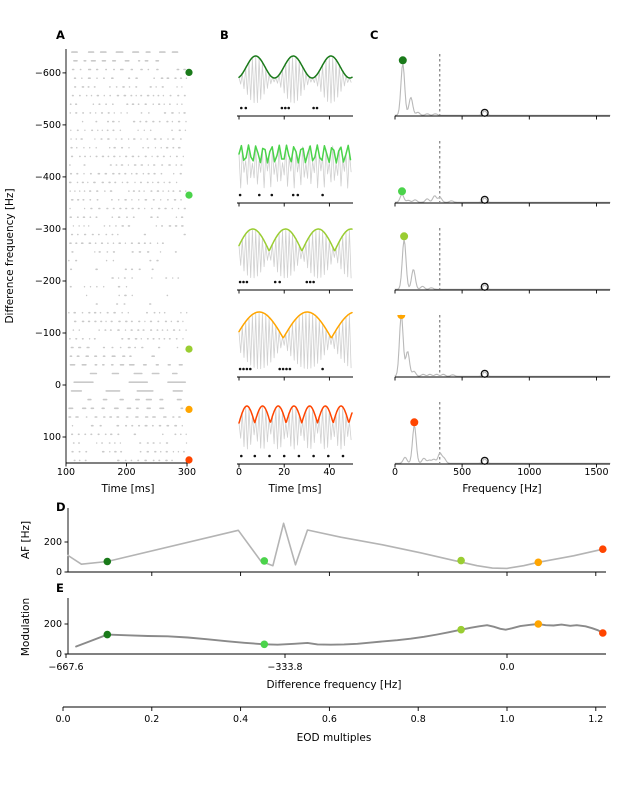 Image resolution: width=629 pixels, height=800 pixels. Describe the element at coordinates (414, 422) in the screenshot. I see `peak-marker` at that location.